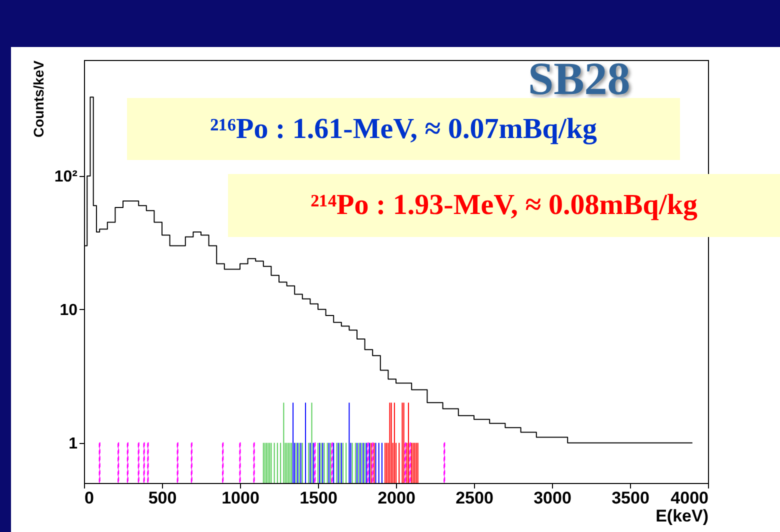  Describe the element at coordinates (475, 498) in the screenshot. I see `x-tick-label: 2500` at that location.